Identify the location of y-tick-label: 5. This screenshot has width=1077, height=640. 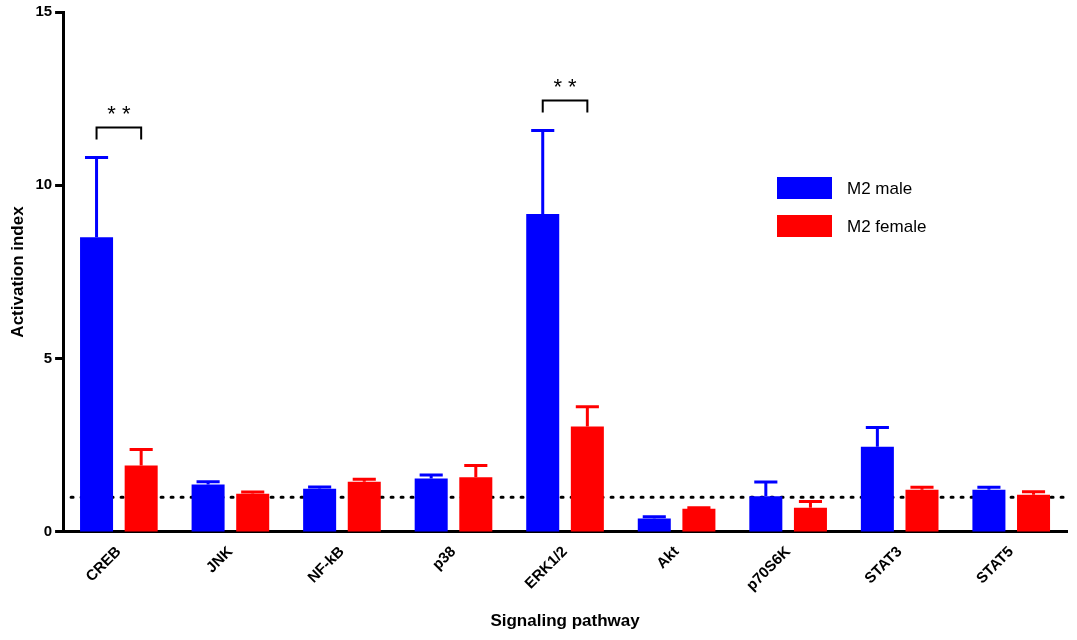
(48, 357).